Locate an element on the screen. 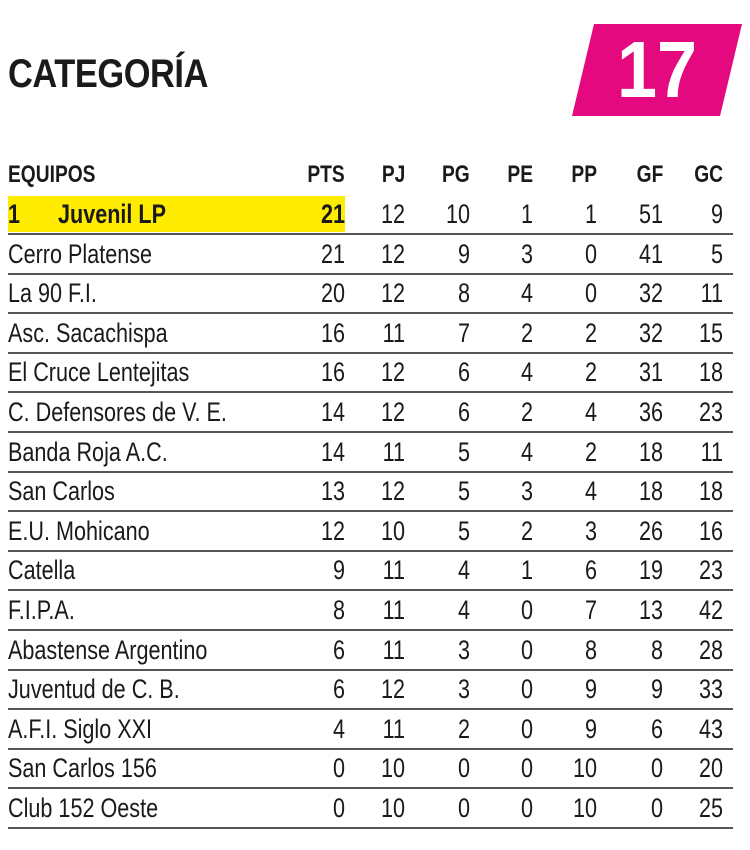 This screenshot has height=850, width=750. cell-pp: 6 is located at coordinates (590, 570).